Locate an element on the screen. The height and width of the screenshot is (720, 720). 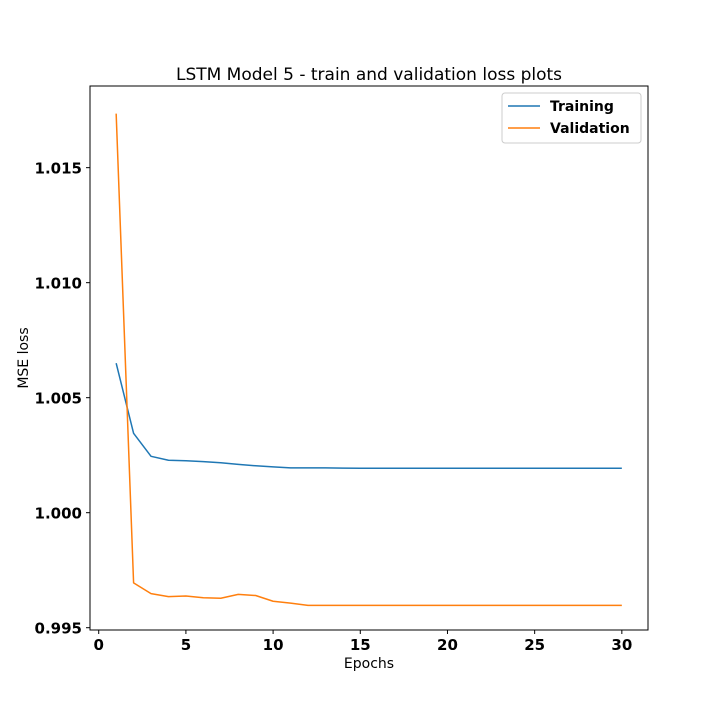
legend-label-training: Training is located at coordinates (582, 107).